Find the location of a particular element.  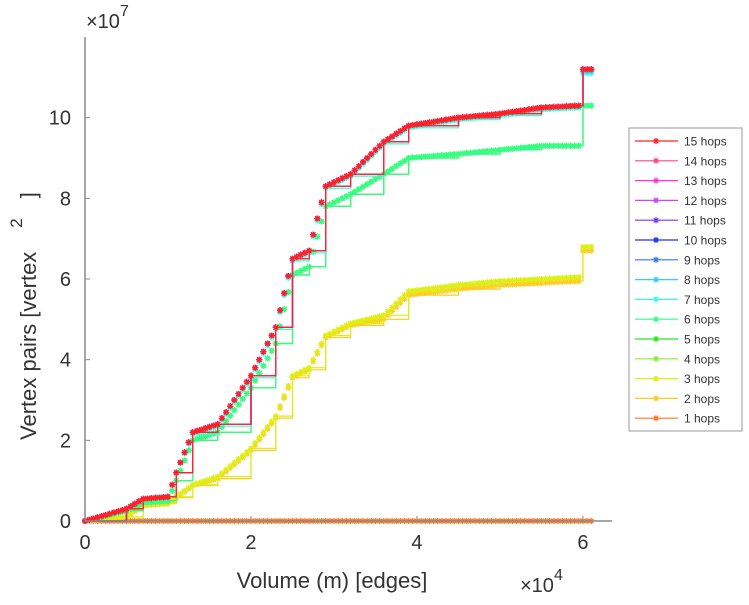

legend-item: 12 hops is located at coordinates (681, 201).